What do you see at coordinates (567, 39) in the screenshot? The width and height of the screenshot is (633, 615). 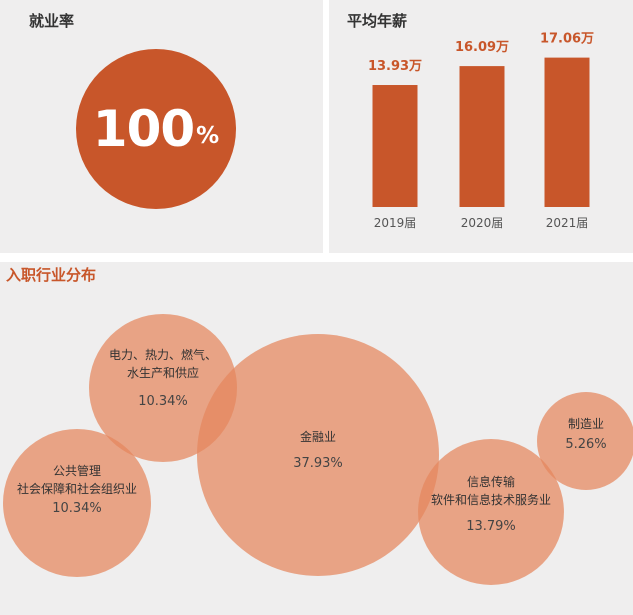 I see `salary-data-label: 17.06万` at bounding box center [567, 39].